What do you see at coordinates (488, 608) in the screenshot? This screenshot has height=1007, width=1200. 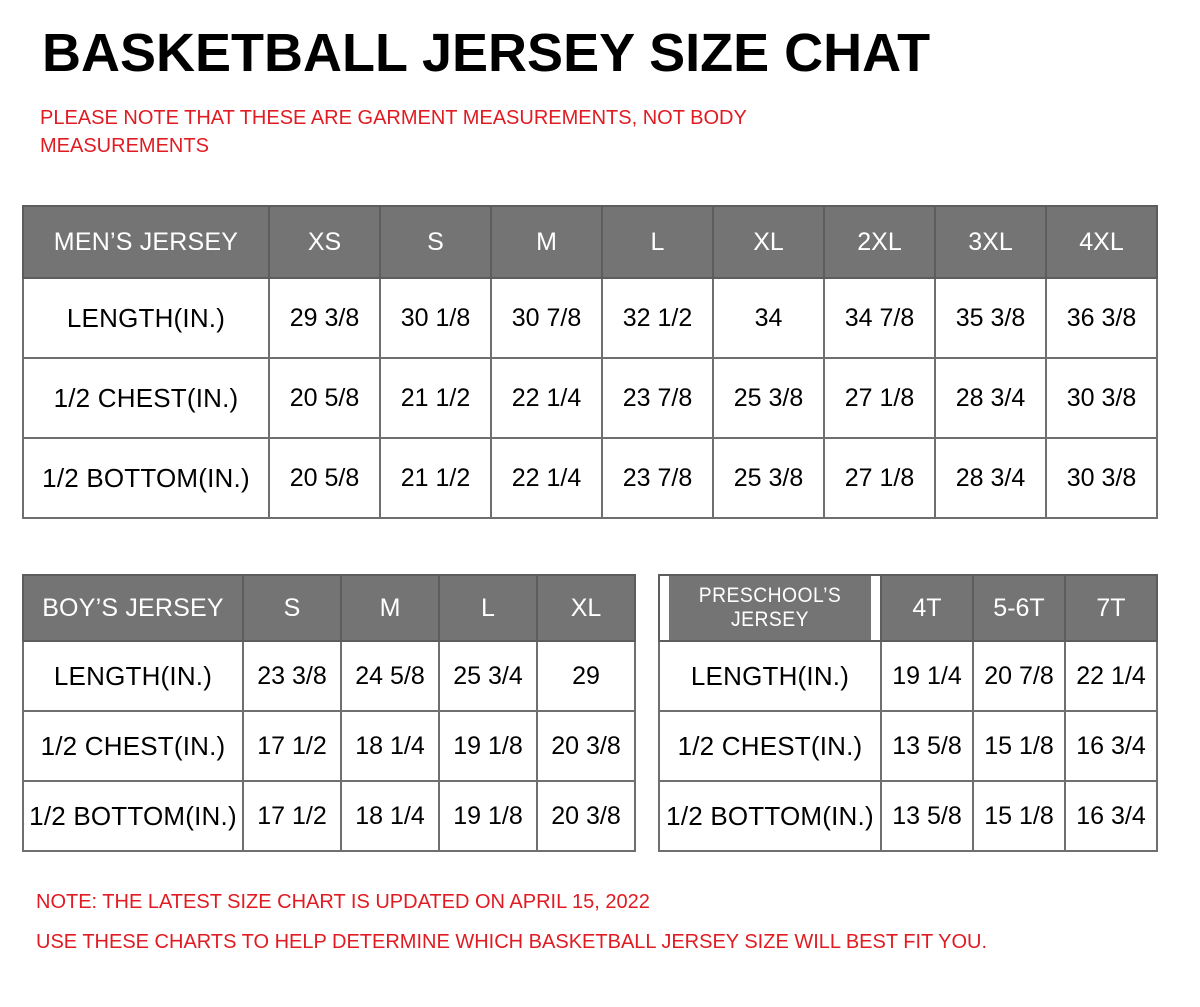 I see `boys-column-header-l: L` at bounding box center [488, 608].